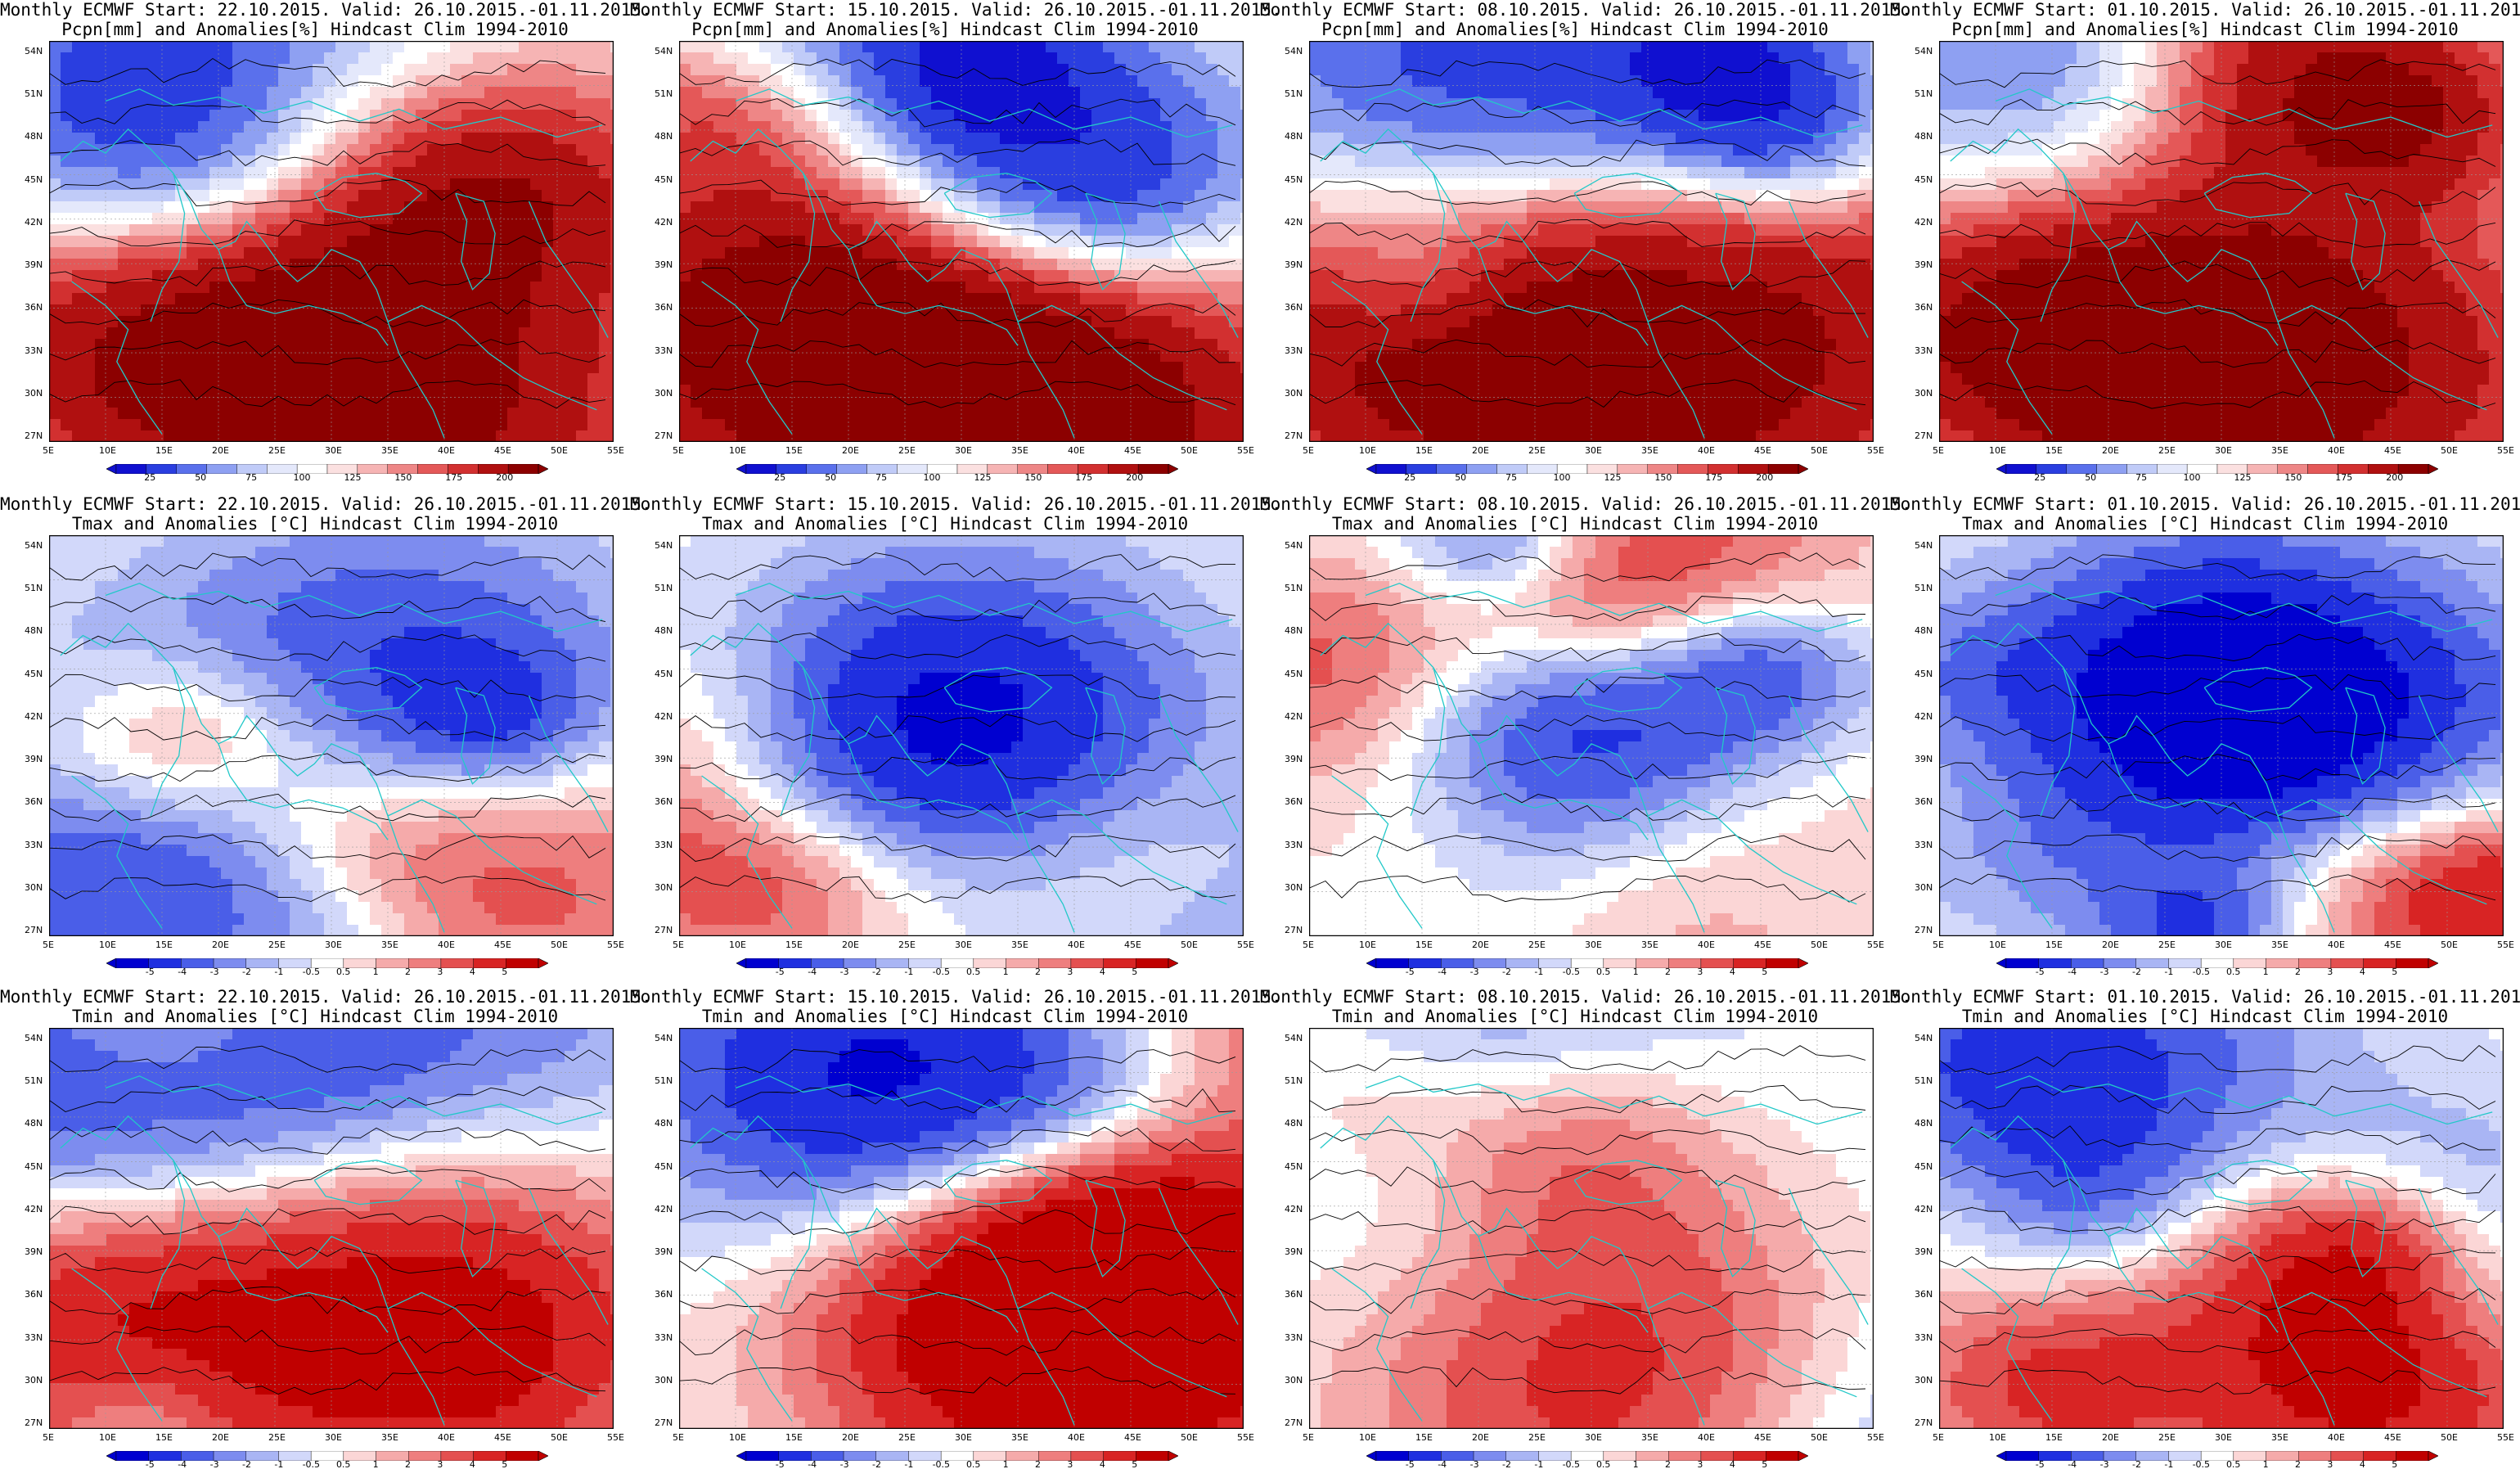 Image resolution: width=2520 pixels, height=1478 pixels. What do you see at coordinates (2141, 477) in the screenshot?
I see `colorbar-tick-label: 75` at bounding box center [2141, 477].